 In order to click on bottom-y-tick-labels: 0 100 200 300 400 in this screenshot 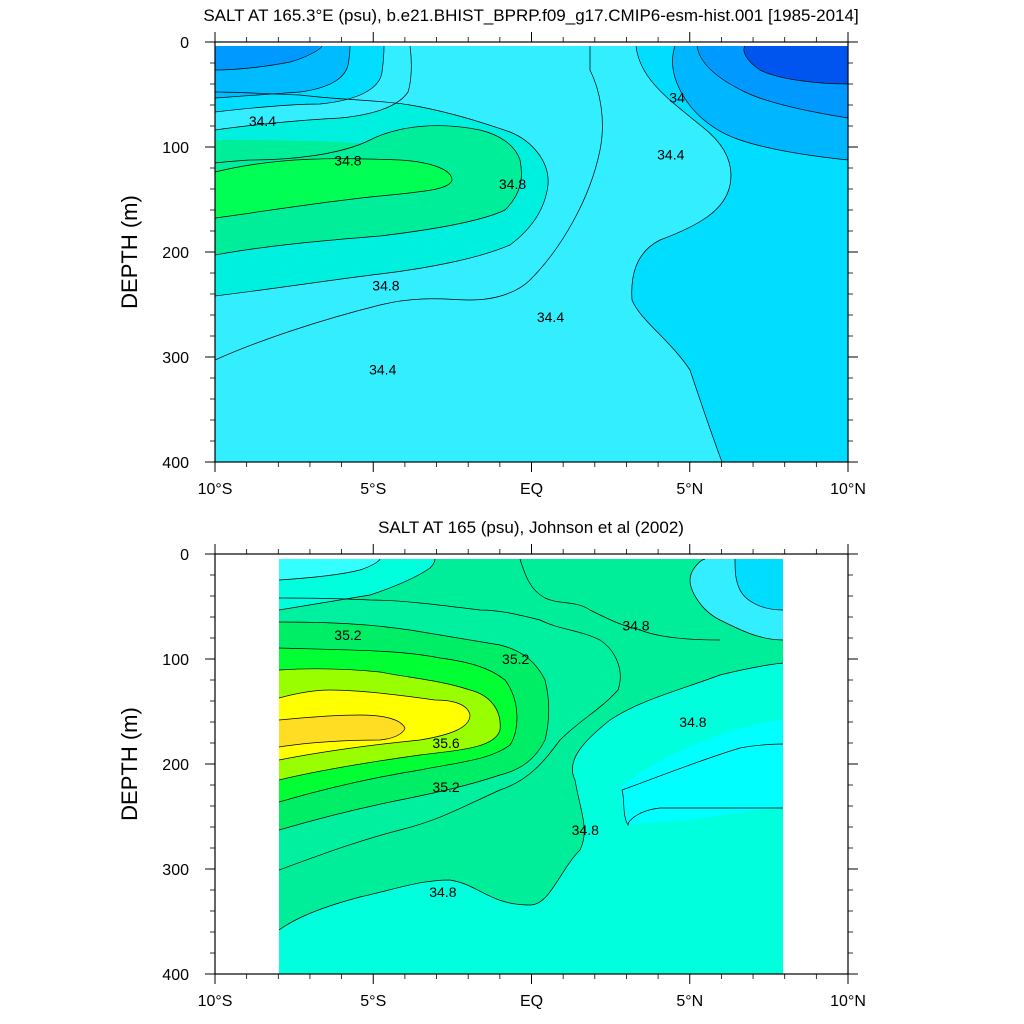, I will do `click(175, 765)`.